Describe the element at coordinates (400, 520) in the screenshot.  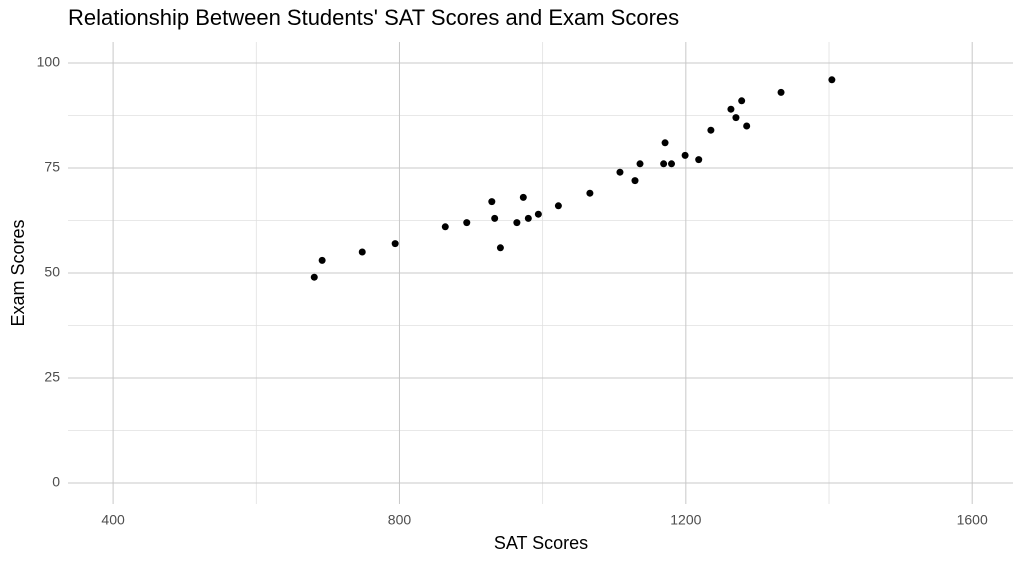
I see `x-tick-label: 800` at that location.